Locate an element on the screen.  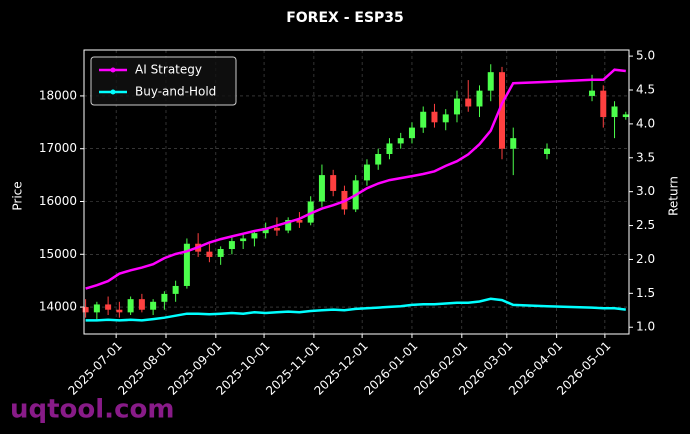
y2-tick-label: 1.5 is located at coordinates (645, 293).